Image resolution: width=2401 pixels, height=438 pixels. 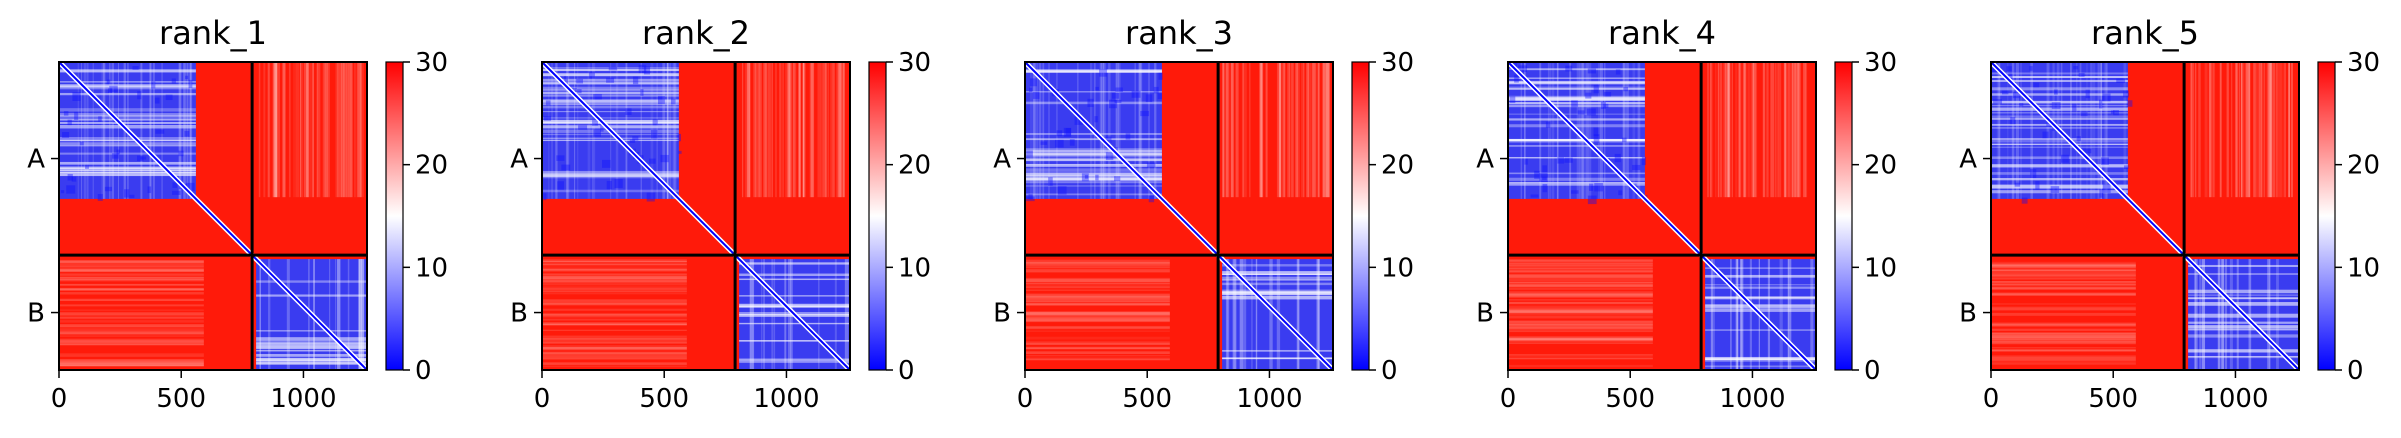 I want to click on panel-title: rank_1, so click(x=213, y=33).